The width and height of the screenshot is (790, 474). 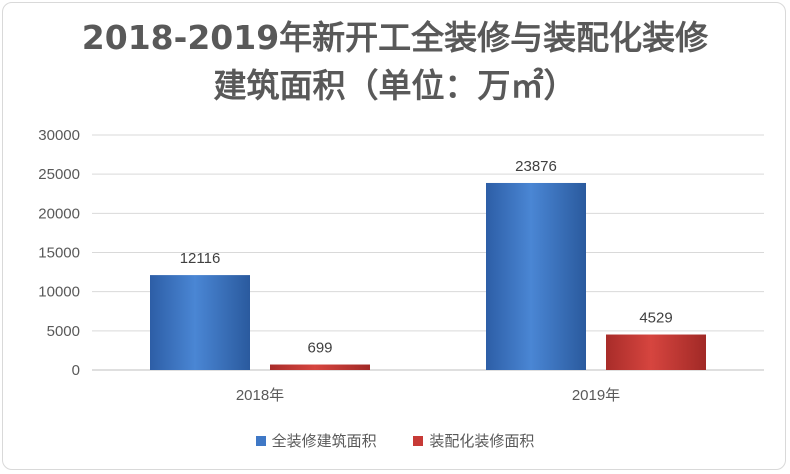 I want to click on legend-label: 全装修建筑面积, so click(x=324, y=441).